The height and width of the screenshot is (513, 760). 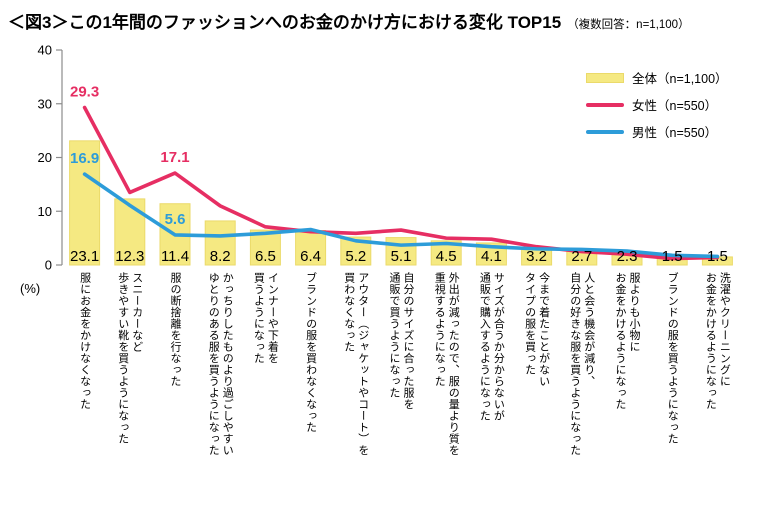 I want to click on category-label-6: ブランドの服を買わなくなった, so click(x=310, y=352).